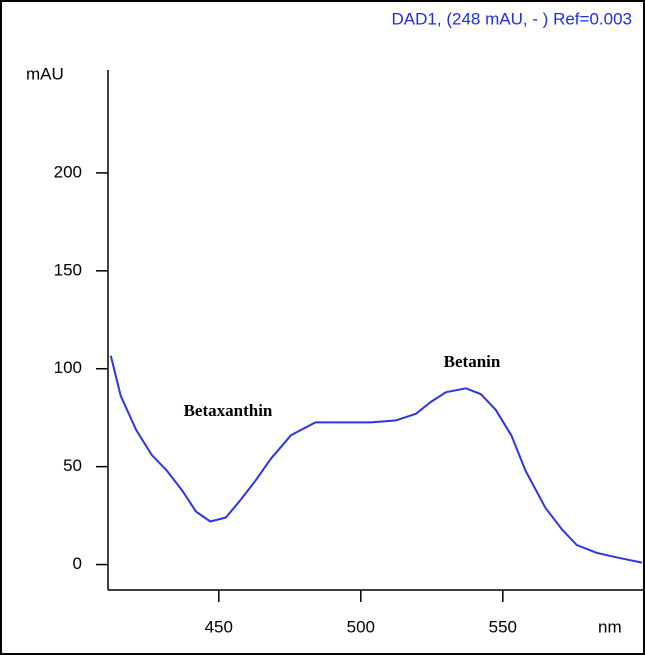 The image size is (645, 655). I want to click on chart-title: DAD1, (248 mAU, - ) Ref=0.003, so click(512, 18).